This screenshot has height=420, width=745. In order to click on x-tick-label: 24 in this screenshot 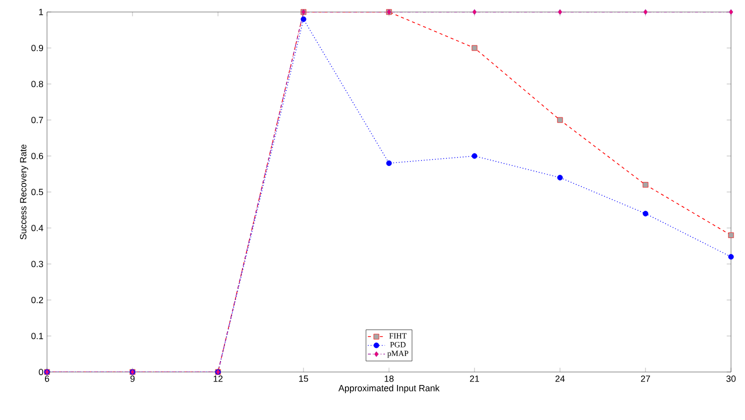, I will do `click(560, 379)`.